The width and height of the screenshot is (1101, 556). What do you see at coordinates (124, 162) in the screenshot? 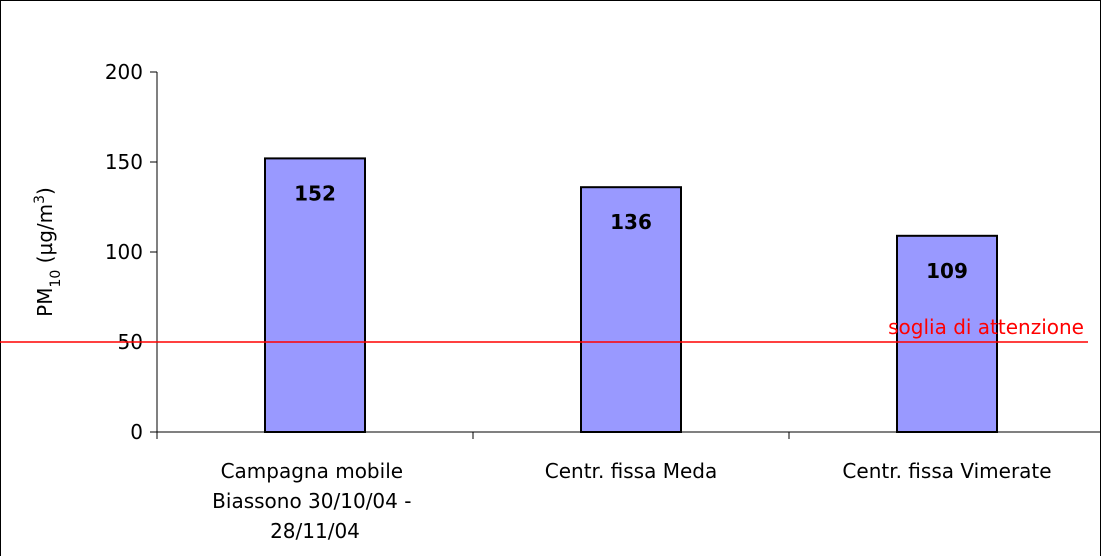
I see `y-tick-label: 150` at bounding box center [124, 162].